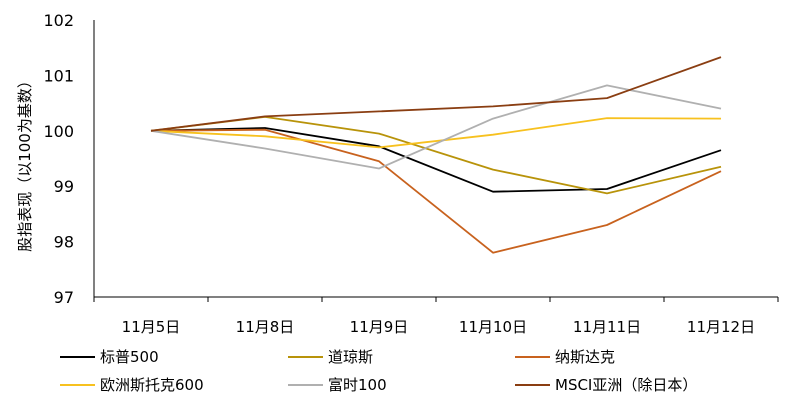 This screenshot has width=788, height=406. I want to click on x-tick-label: 11月9日, so click(379, 327).